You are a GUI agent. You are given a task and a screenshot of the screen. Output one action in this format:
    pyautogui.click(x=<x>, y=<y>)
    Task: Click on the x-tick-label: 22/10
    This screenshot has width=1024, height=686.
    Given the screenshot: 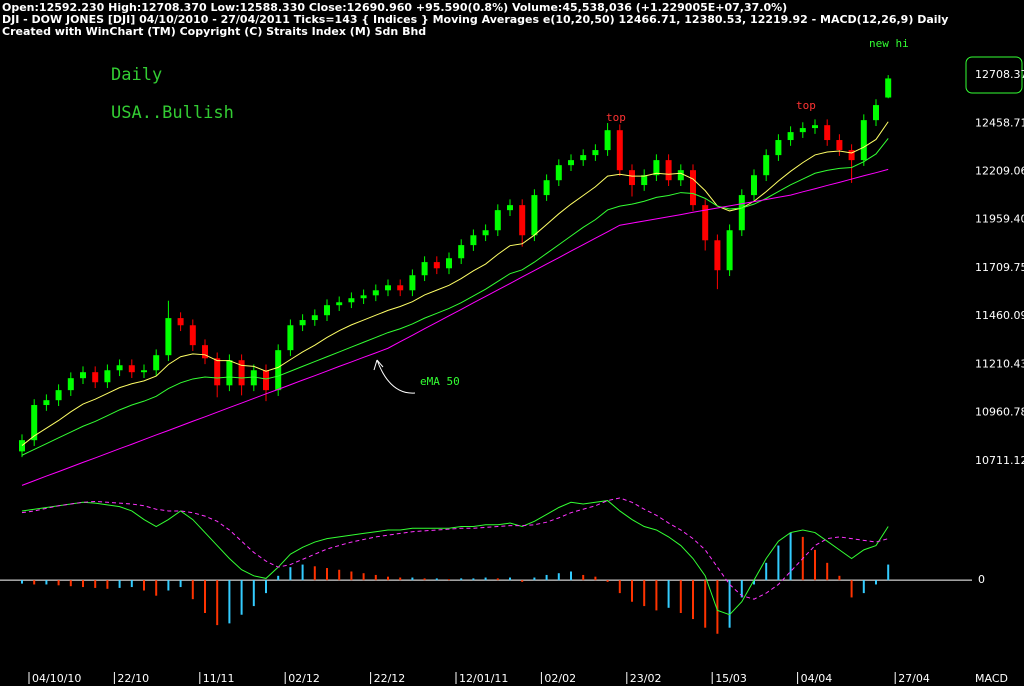 What is the action you would take?
    pyautogui.click(x=133, y=678)
    